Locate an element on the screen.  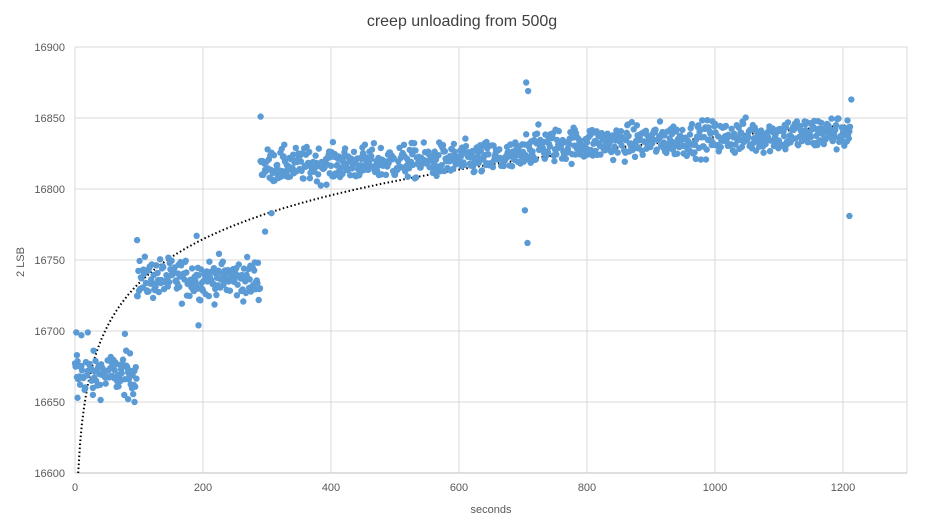
y-tick-label: 16800 is located at coordinates (49, 190).